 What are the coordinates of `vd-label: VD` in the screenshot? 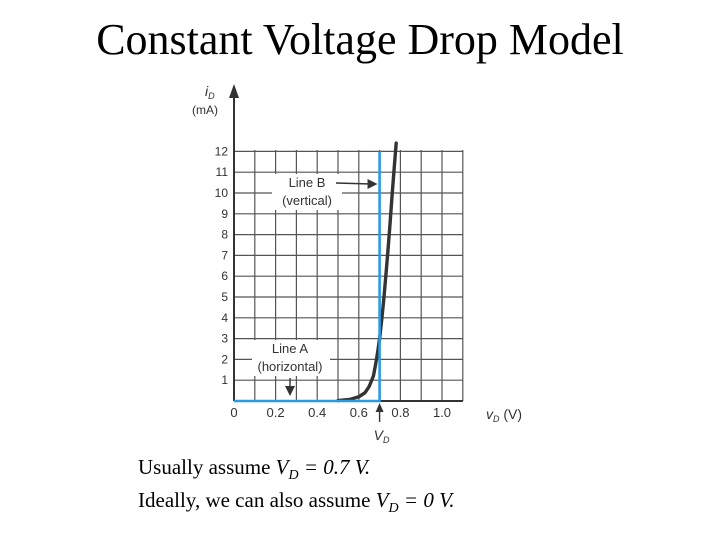 It's located at (382, 436).